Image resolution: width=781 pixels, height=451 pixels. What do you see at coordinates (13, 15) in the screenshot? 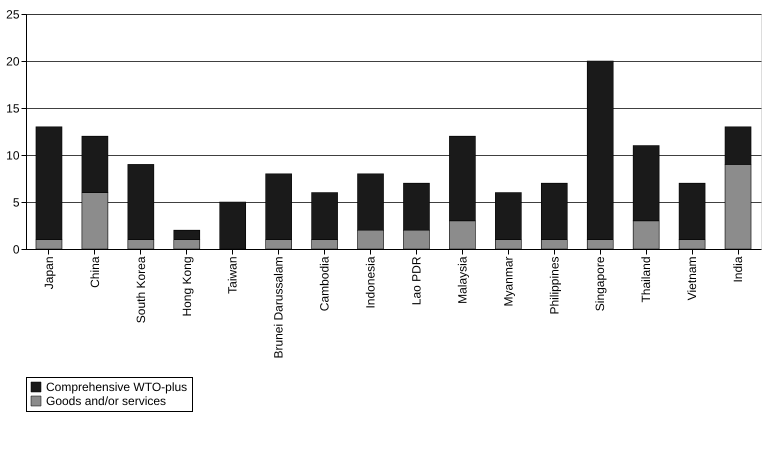
I see `y-tick-label: 25` at bounding box center [13, 15].